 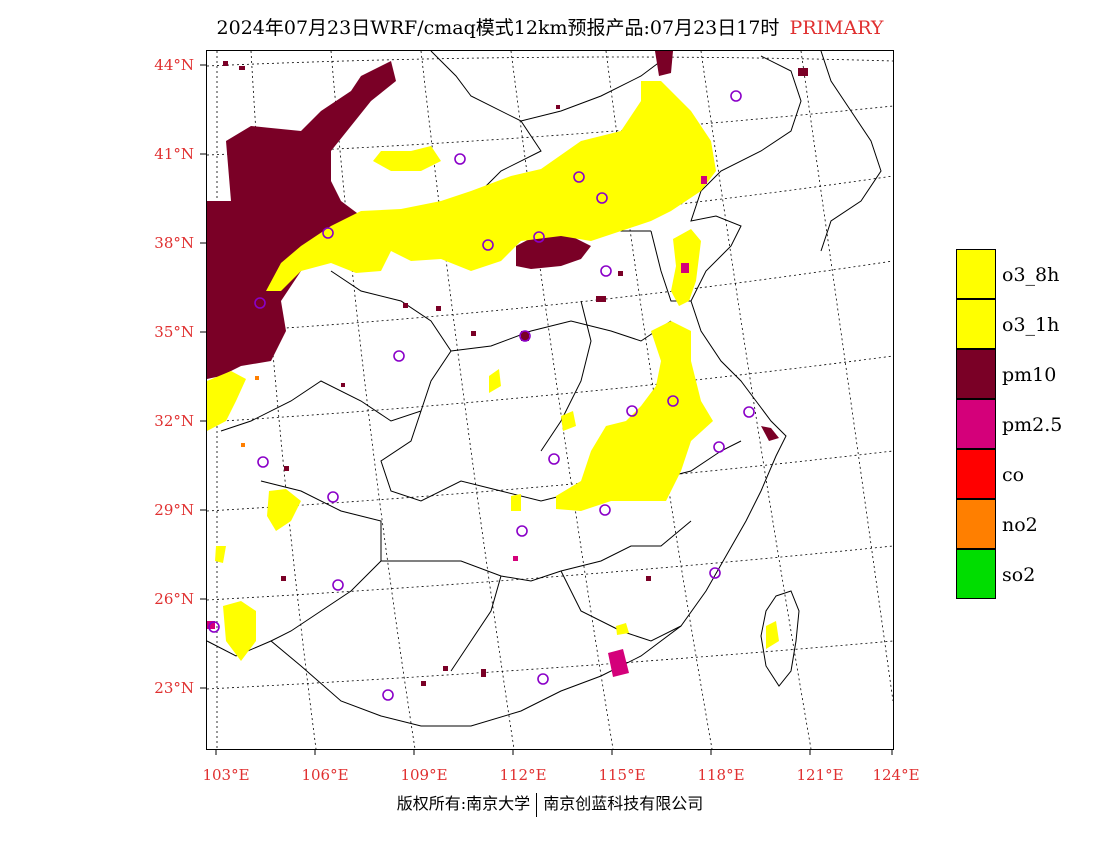 What do you see at coordinates (537, 804) in the screenshot?
I see `copyright-separator` at bounding box center [537, 804].